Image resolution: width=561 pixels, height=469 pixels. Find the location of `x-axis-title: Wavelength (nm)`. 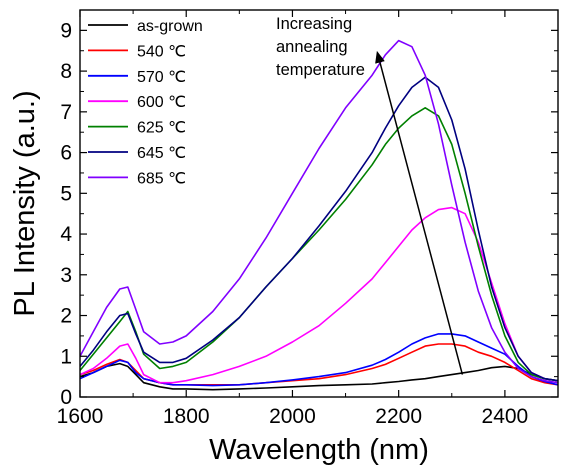

x-axis-title: Wavelength (nm) is located at coordinates (319, 450).